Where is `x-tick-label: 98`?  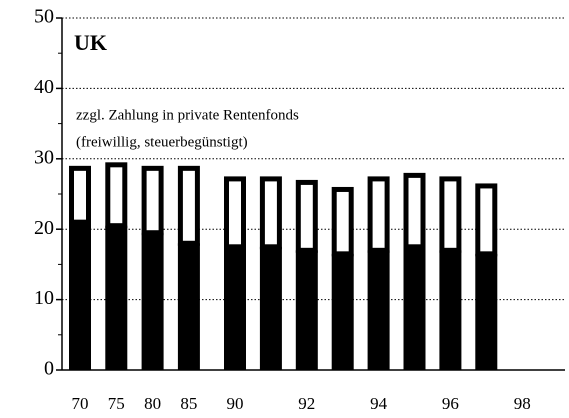
x-tick-label: 98 is located at coordinates (522, 403).